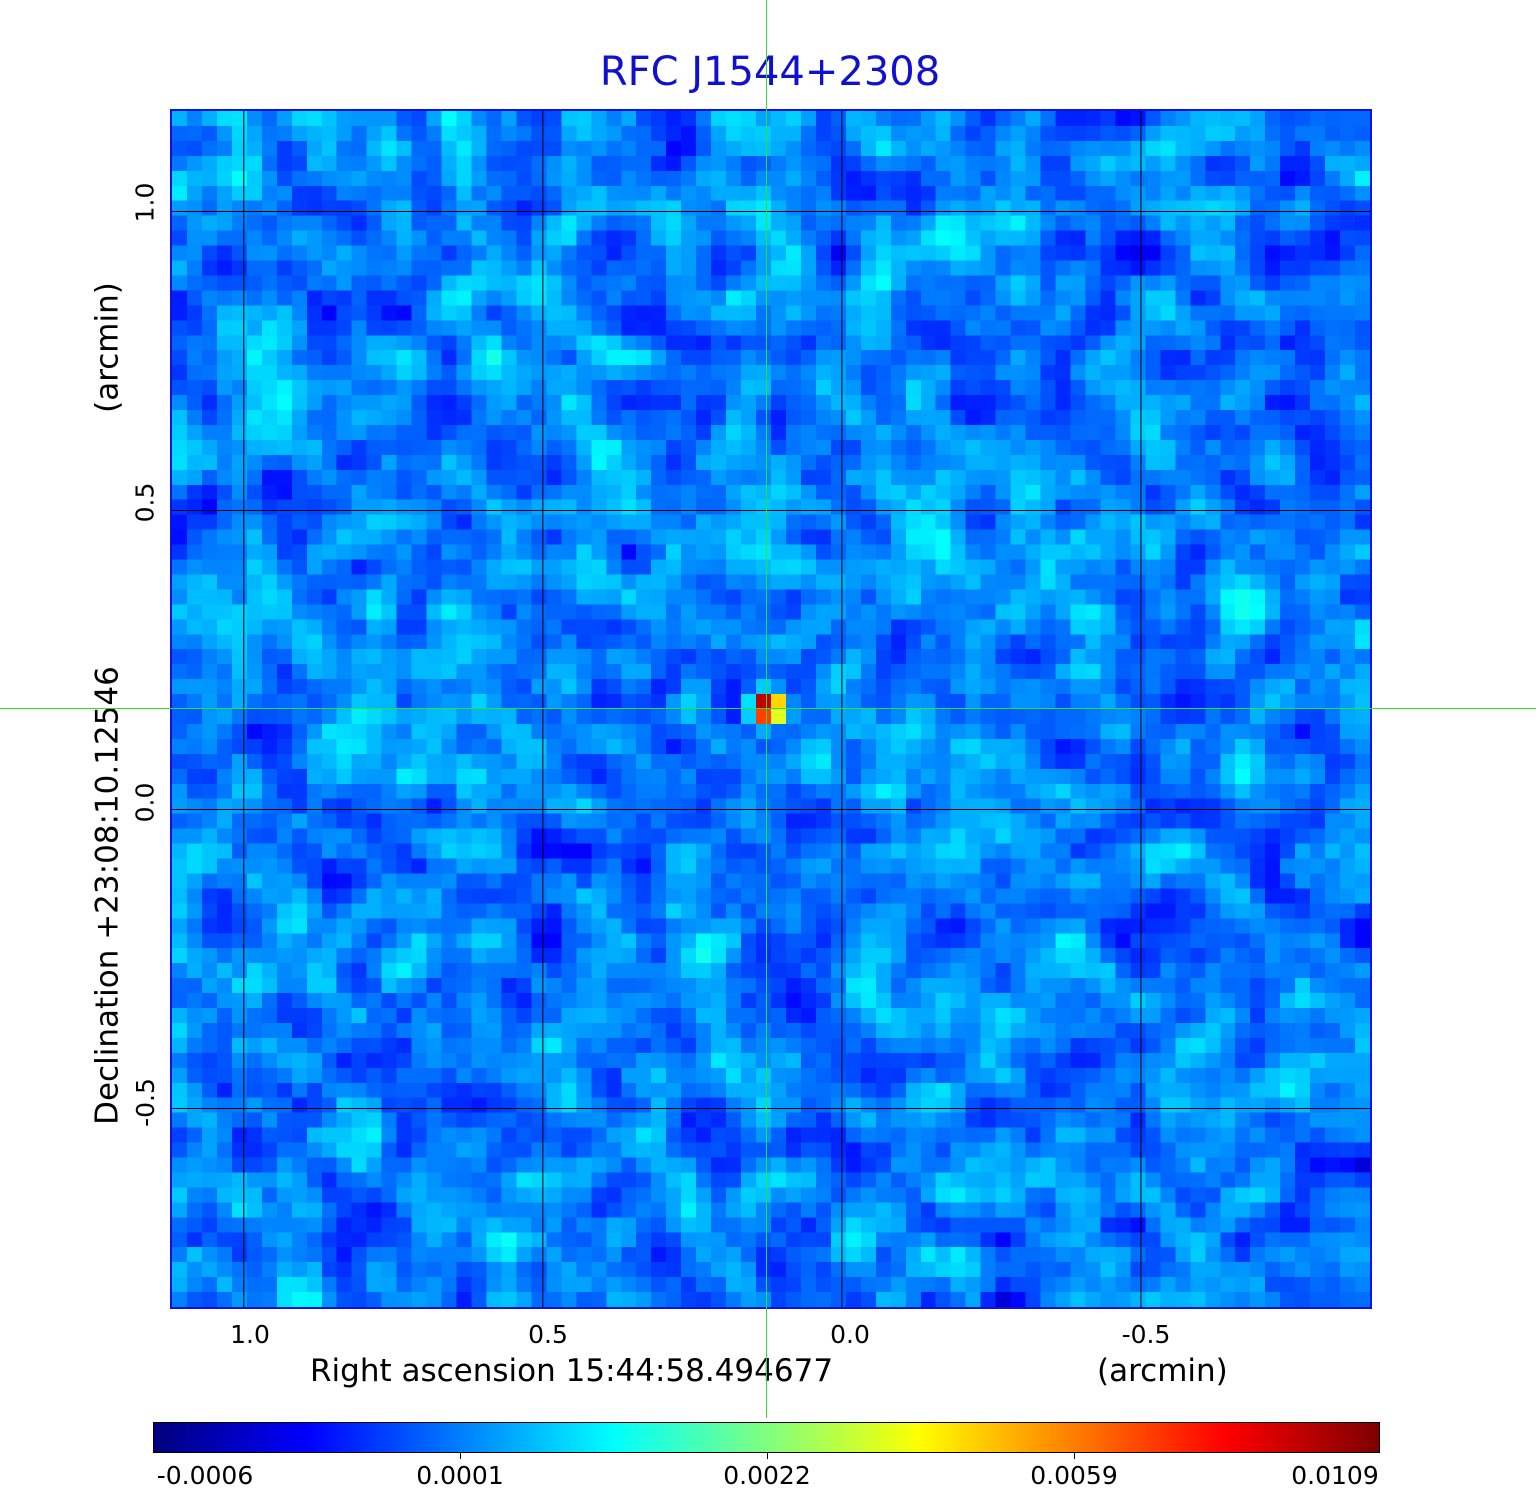  What do you see at coordinates (770, 72) in the screenshot?
I see `chart-title: RFC J1544+2308` at bounding box center [770, 72].